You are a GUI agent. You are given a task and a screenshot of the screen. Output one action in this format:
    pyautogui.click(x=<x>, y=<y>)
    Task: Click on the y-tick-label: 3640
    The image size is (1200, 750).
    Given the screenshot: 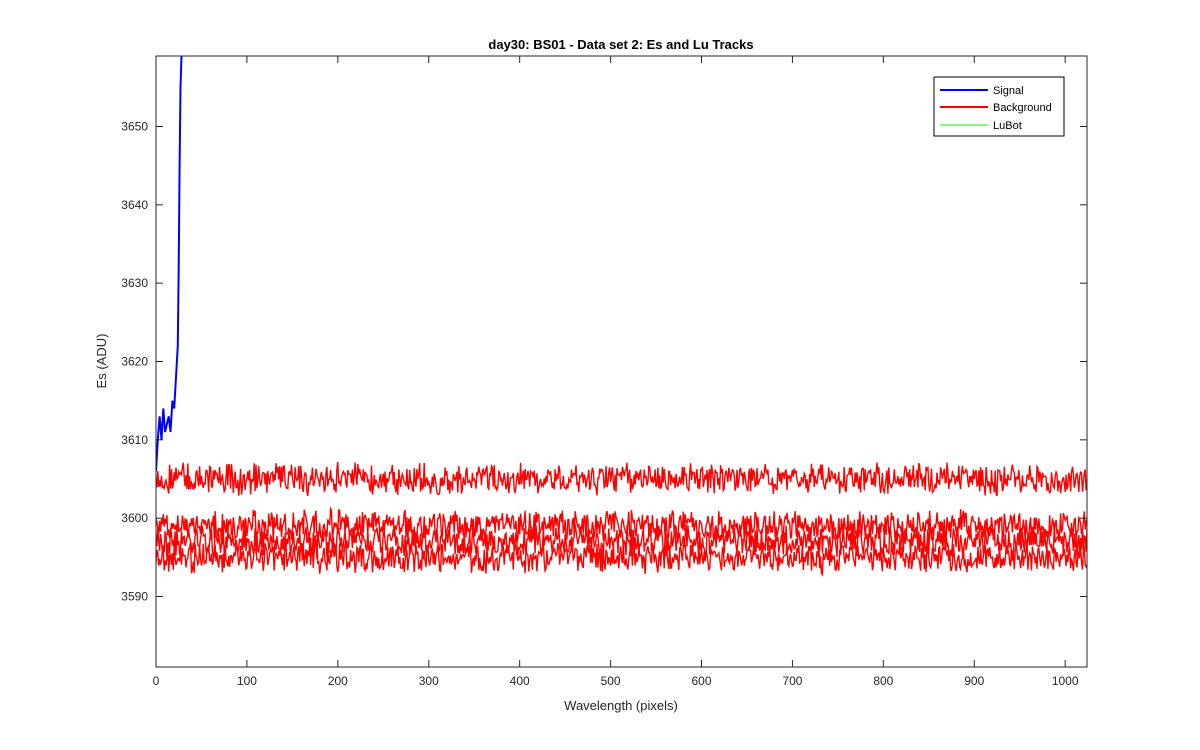 What is the action you would take?
    pyautogui.click(x=134, y=205)
    